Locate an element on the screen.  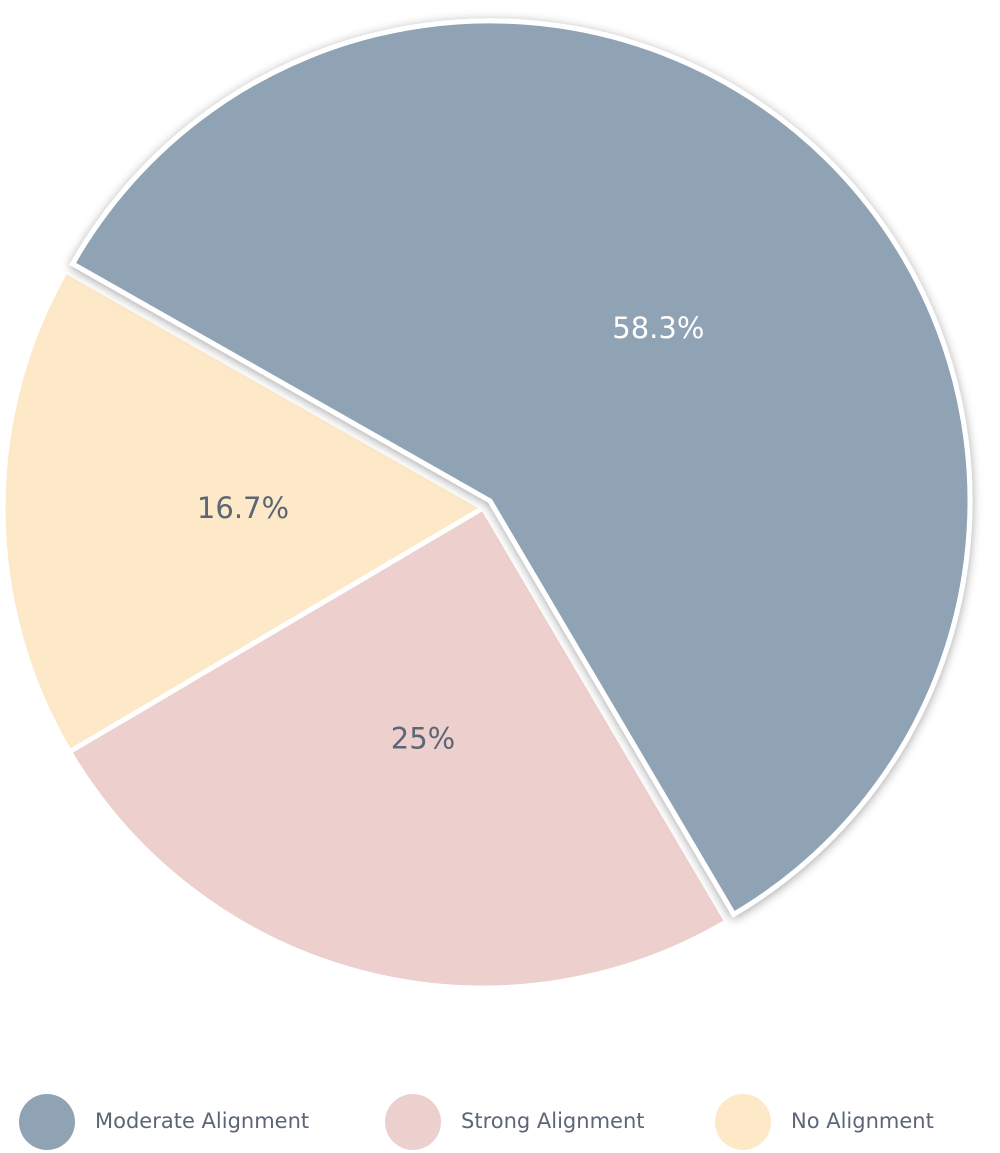
legend-label: Strong Alignment is located at coordinates (553, 1121).